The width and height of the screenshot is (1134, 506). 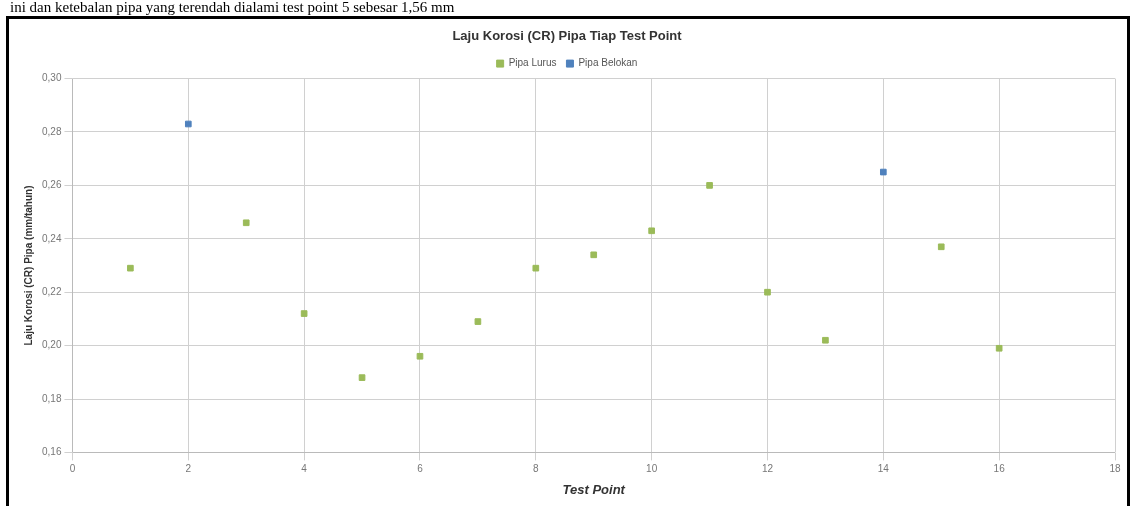 What do you see at coordinates (51, 185) in the screenshot?
I see `y-tick-label: 0,26` at bounding box center [51, 185].